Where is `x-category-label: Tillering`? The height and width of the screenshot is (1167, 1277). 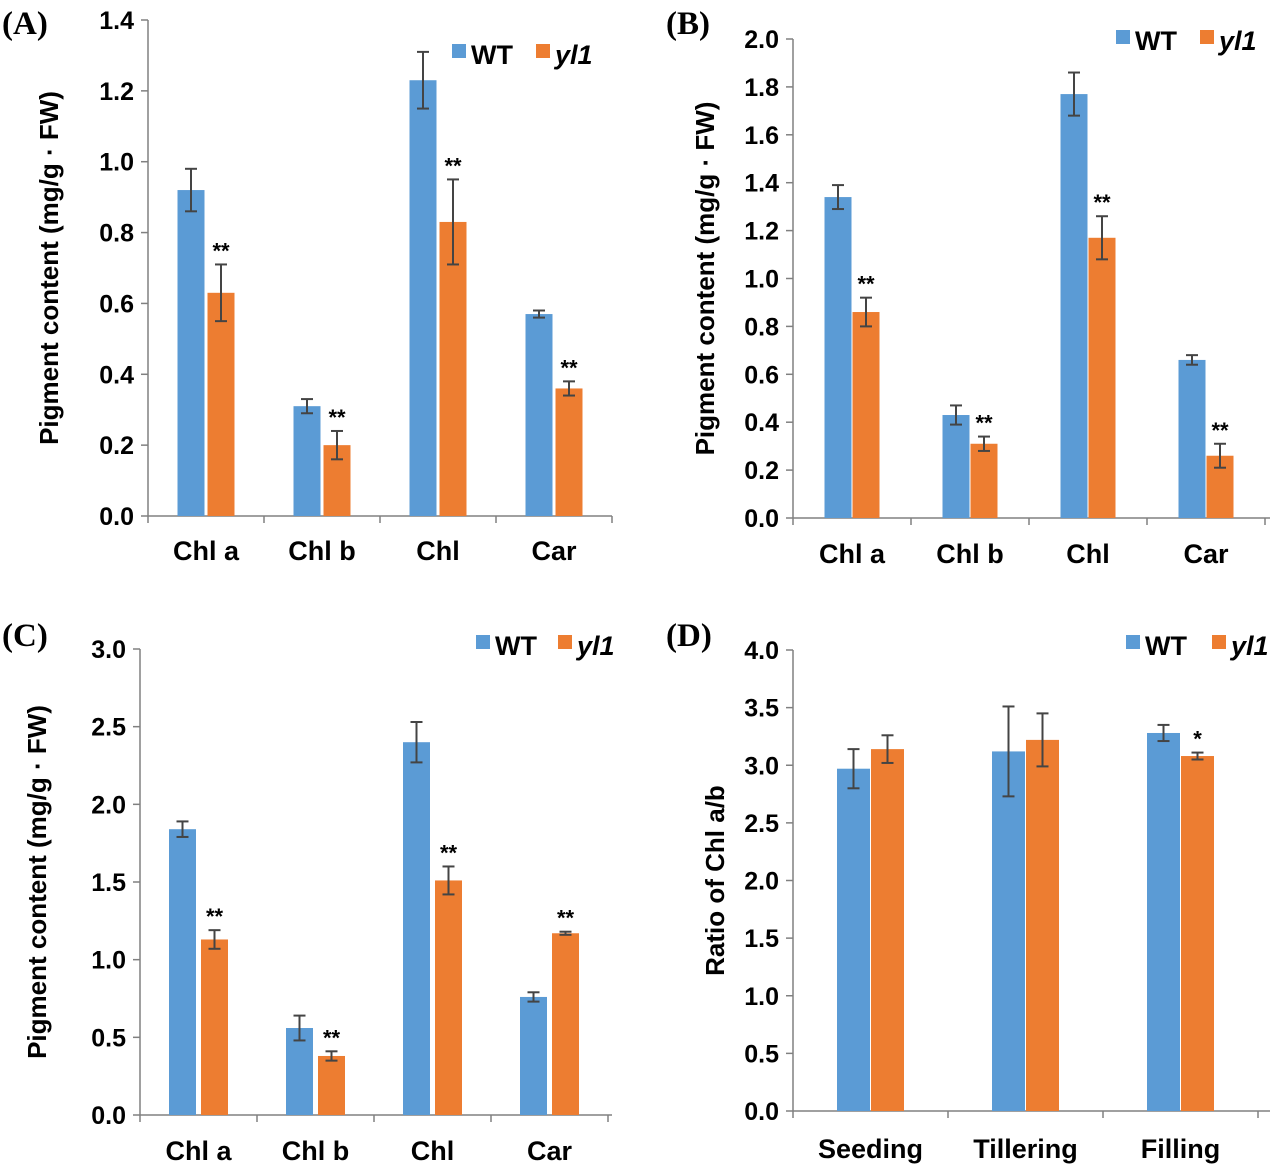 x-category-label: Tillering is located at coordinates (1025, 1149).